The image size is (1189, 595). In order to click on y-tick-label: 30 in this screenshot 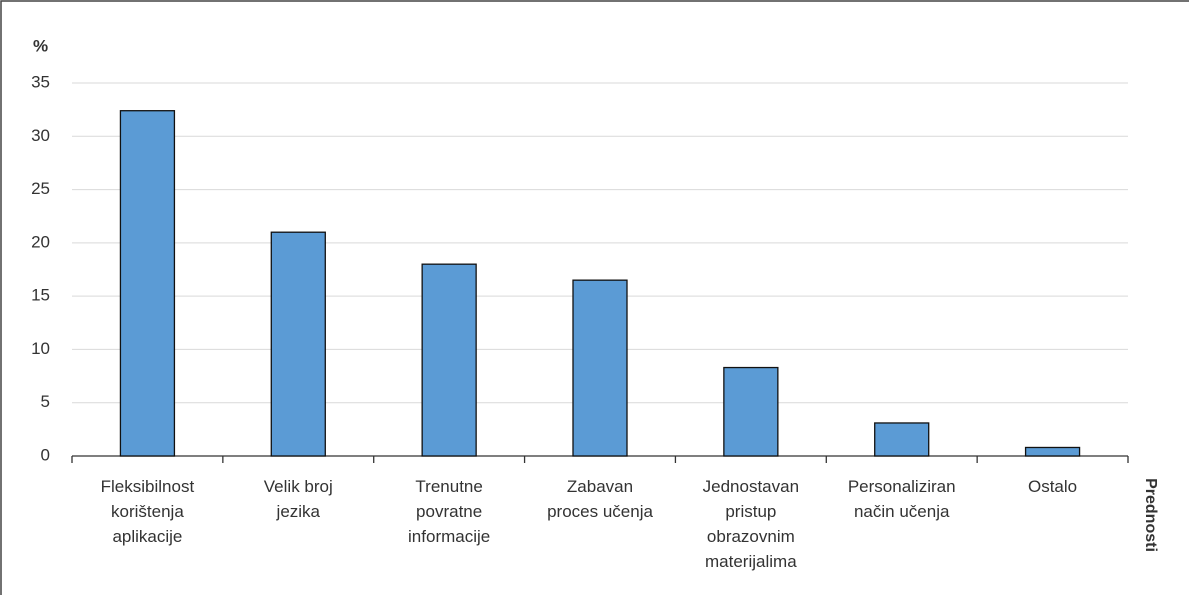, I will do `click(40, 135)`.